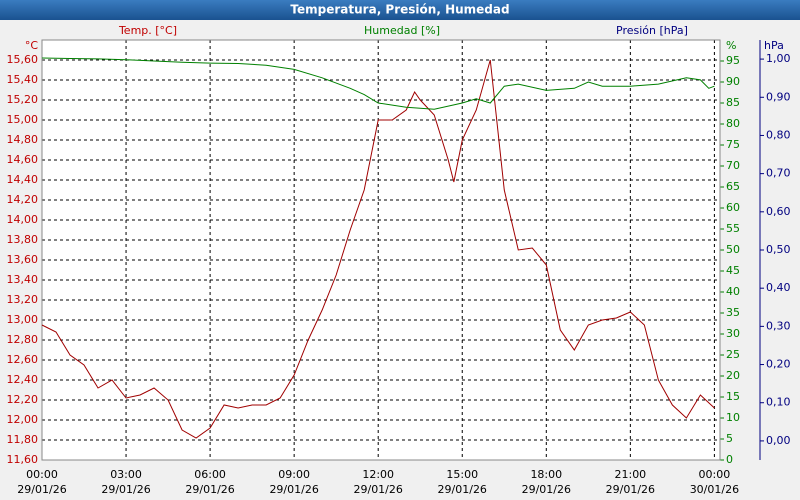 The image size is (800, 500). I want to click on chart-title: Temperatura, Presión, Humedad, so click(399, 10).